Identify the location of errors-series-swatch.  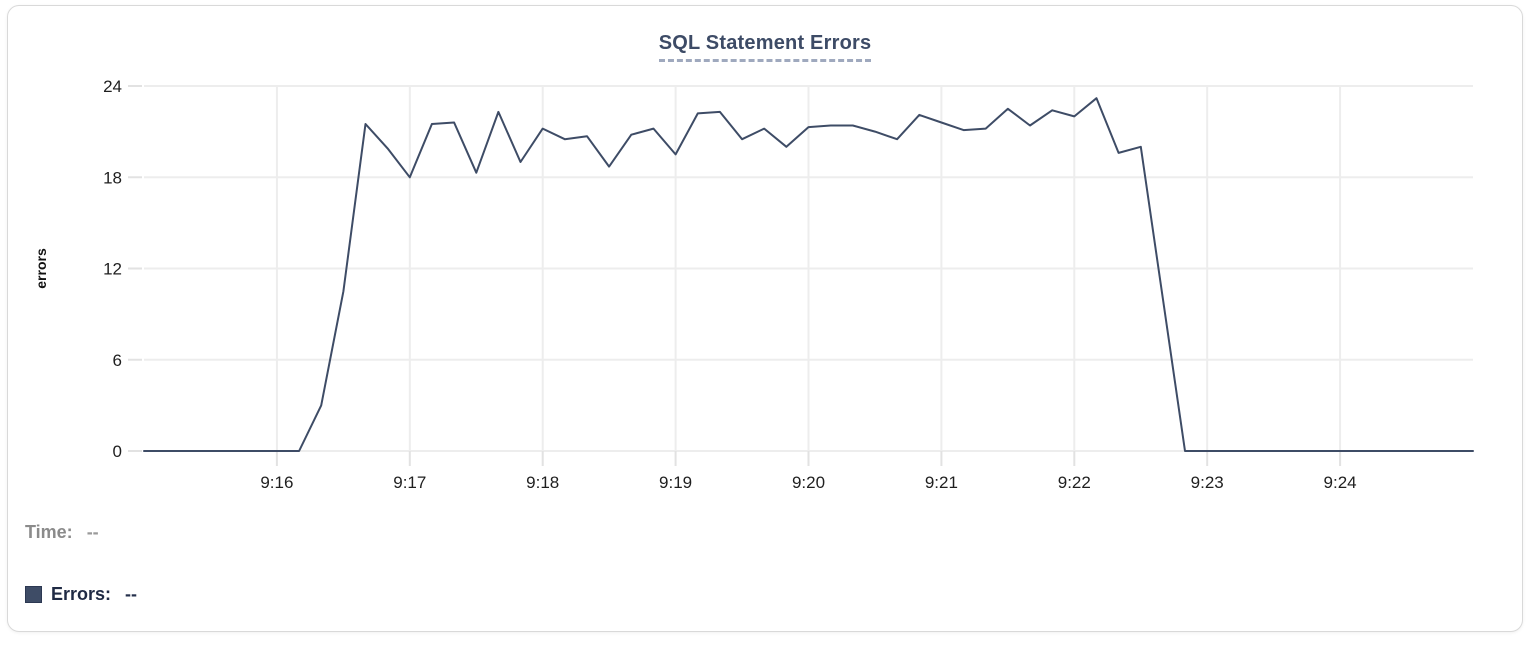
(33, 594).